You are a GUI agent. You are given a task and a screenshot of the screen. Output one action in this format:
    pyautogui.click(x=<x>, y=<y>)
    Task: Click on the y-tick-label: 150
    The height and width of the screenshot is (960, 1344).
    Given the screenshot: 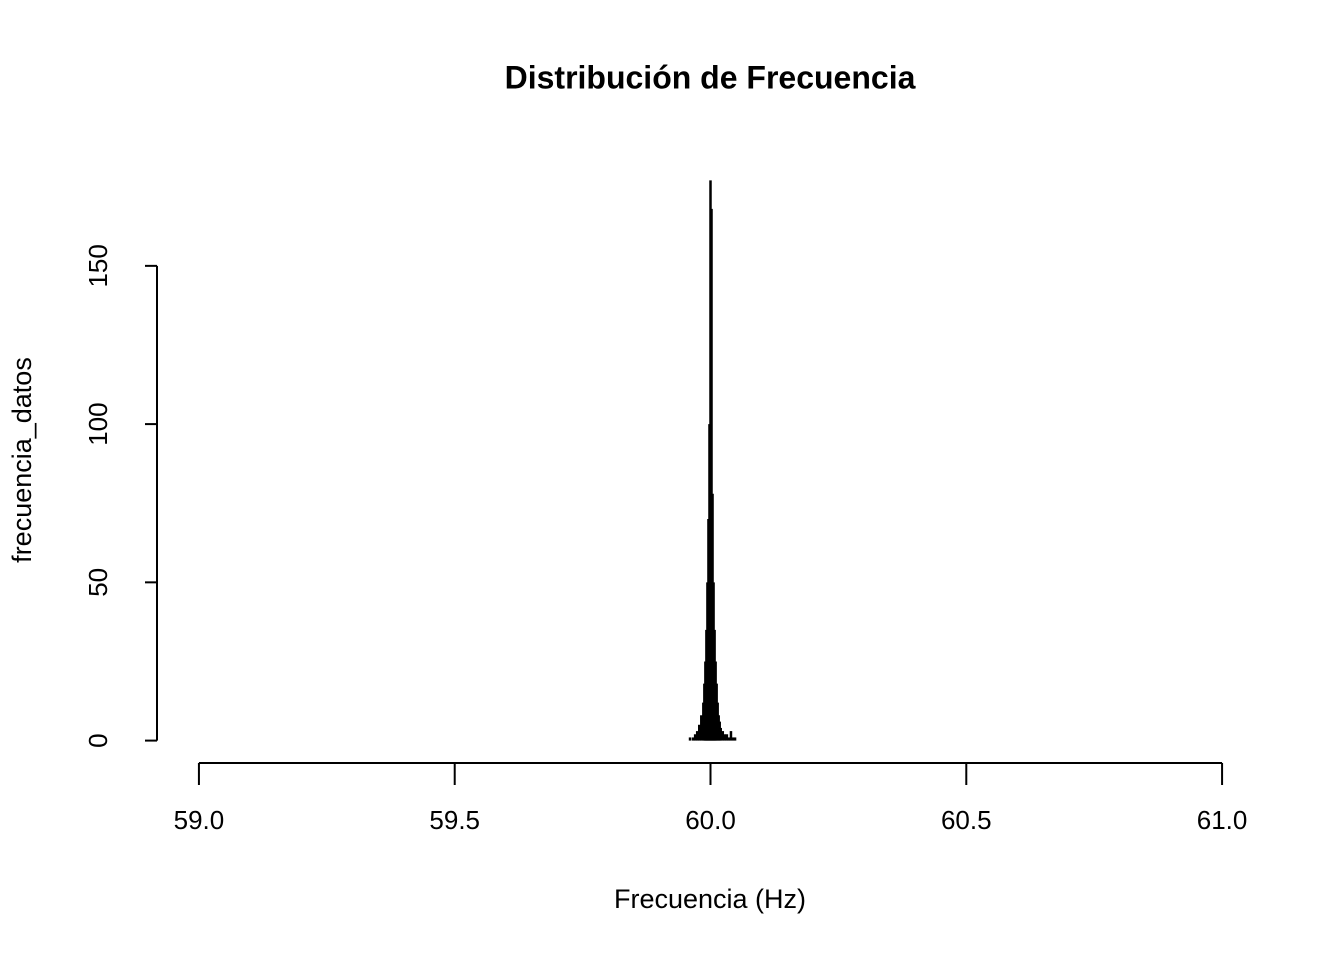 What is the action you would take?
    pyautogui.click(x=98, y=265)
    